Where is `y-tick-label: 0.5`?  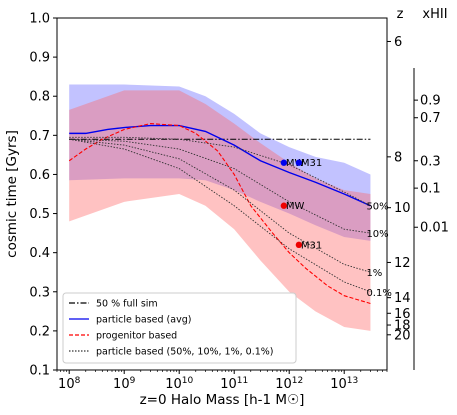
y-tick-label: 0.5 is located at coordinates (39, 214).